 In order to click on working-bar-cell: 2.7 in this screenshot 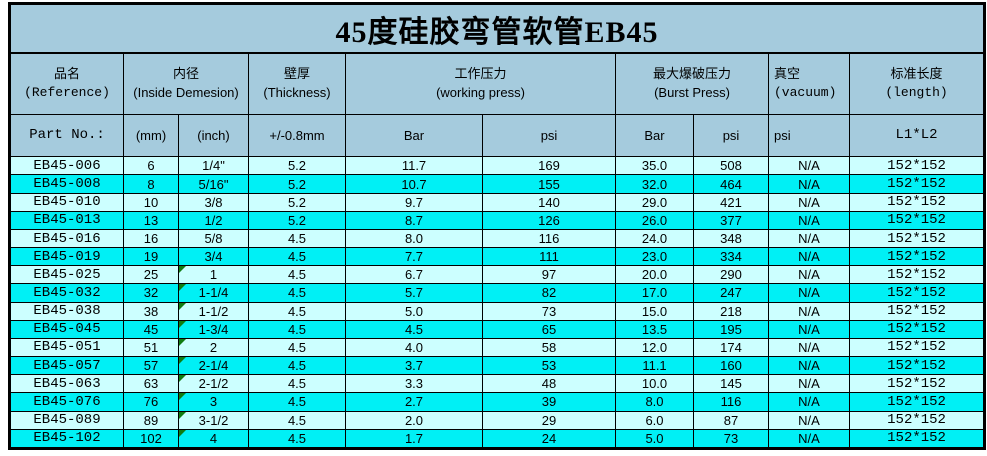, I will do `click(414, 402)`.